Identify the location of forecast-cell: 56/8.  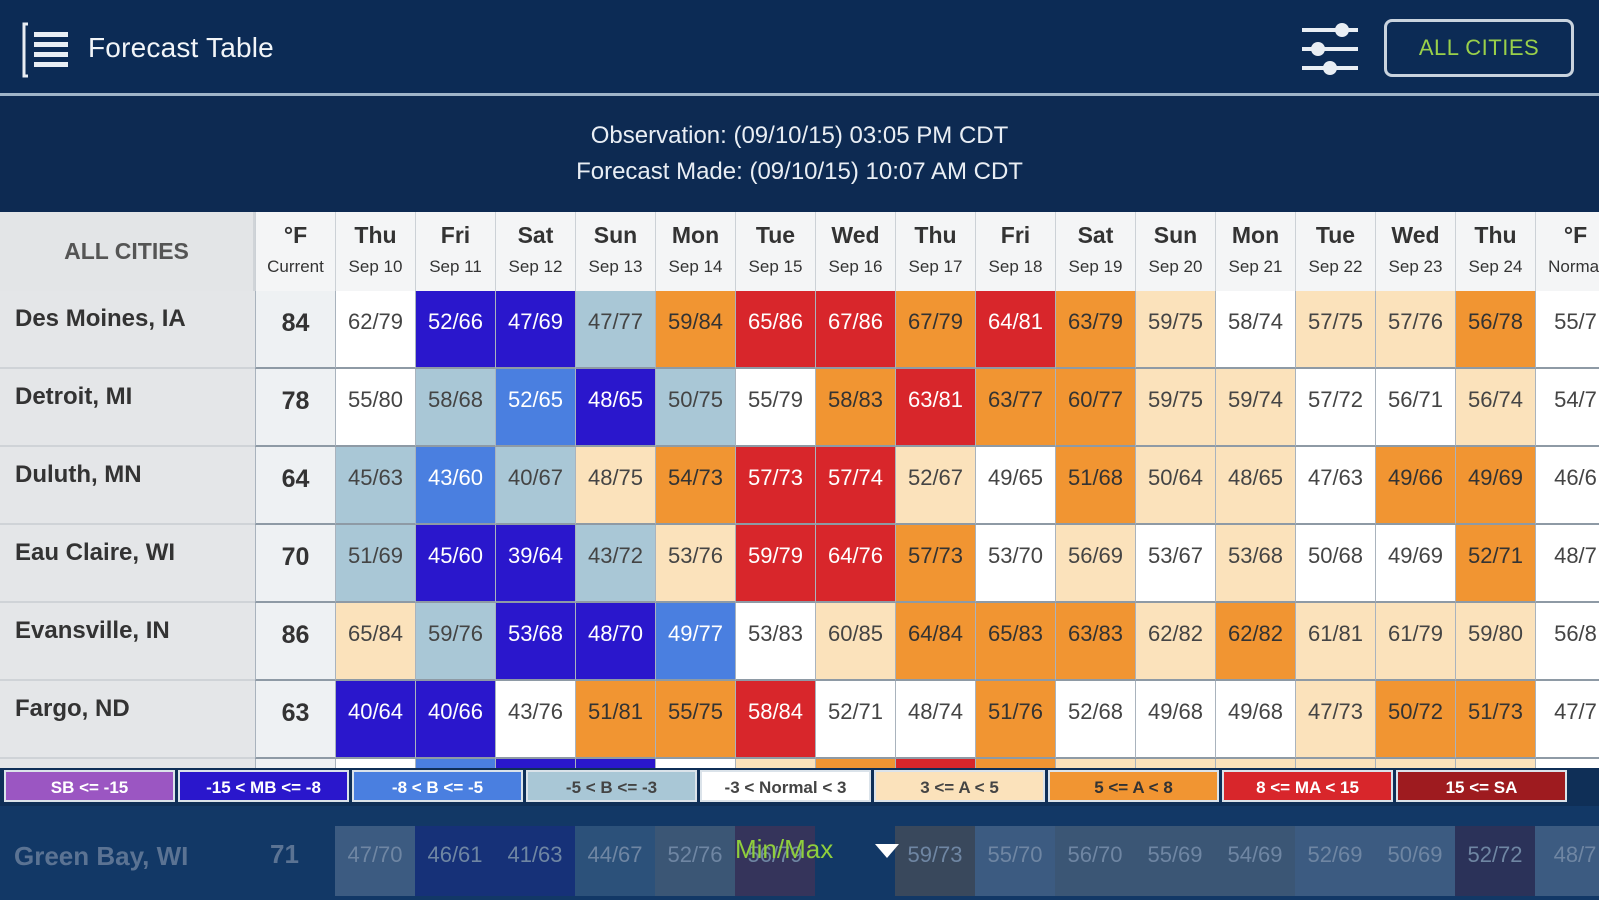
(1567, 642).